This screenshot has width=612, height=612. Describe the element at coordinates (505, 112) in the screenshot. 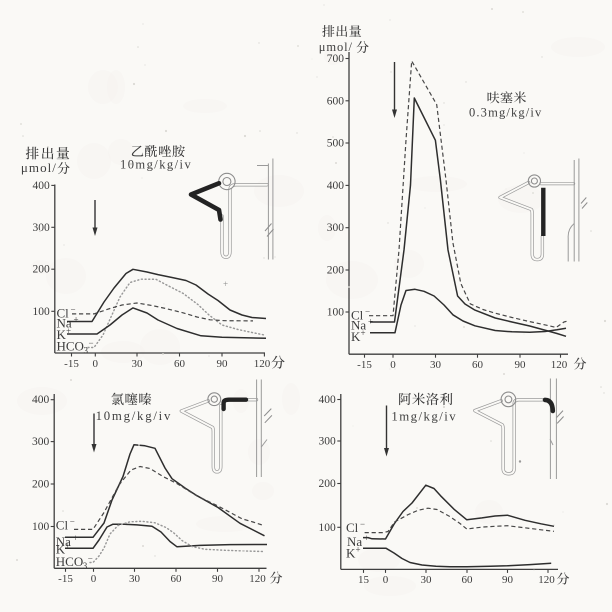

I see `svg-text: 0.3mg/kg/iv` at that location.